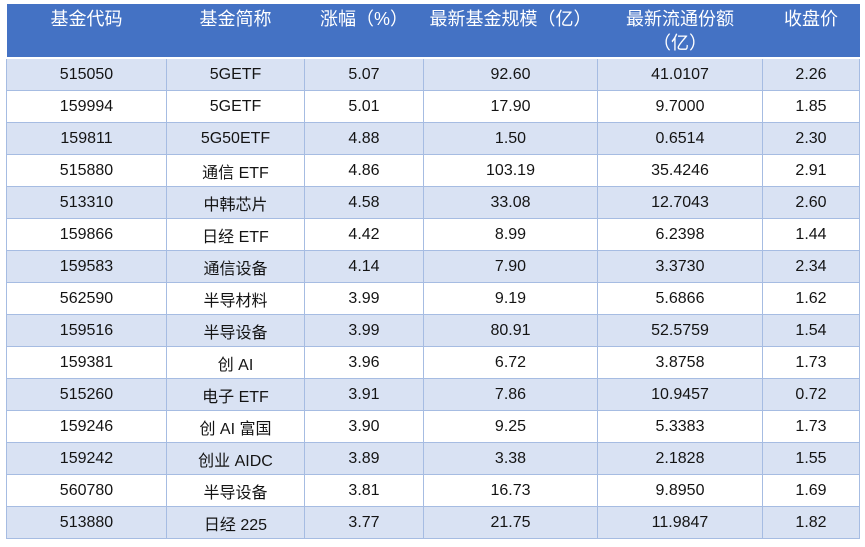 This screenshot has height=547, width=865. What do you see at coordinates (235, 490) in the screenshot?
I see `cell-name: 半导设备` at bounding box center [235, 490].